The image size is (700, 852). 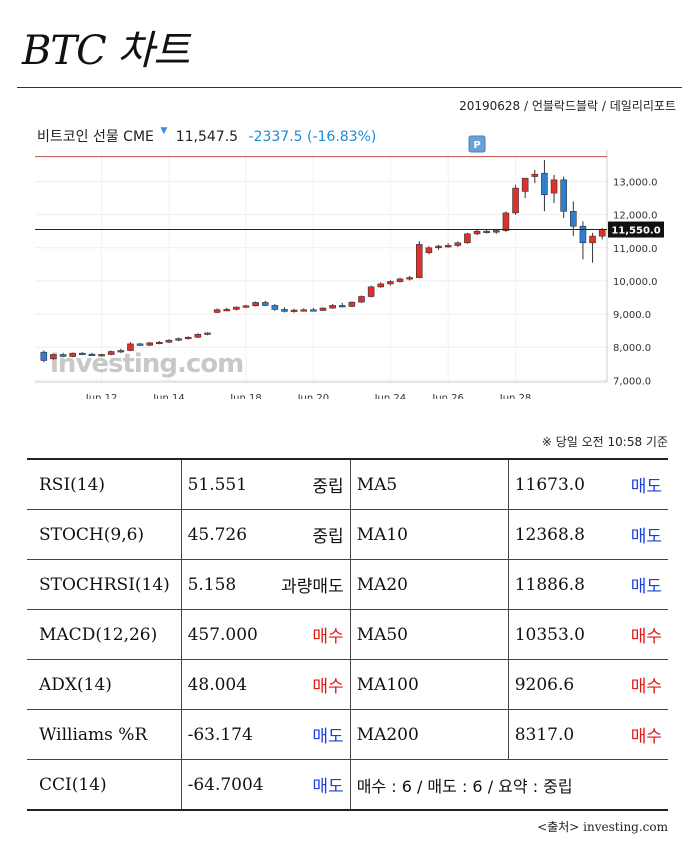 I want to click on ma-value: 11673.0, so click(x=550, y=484).